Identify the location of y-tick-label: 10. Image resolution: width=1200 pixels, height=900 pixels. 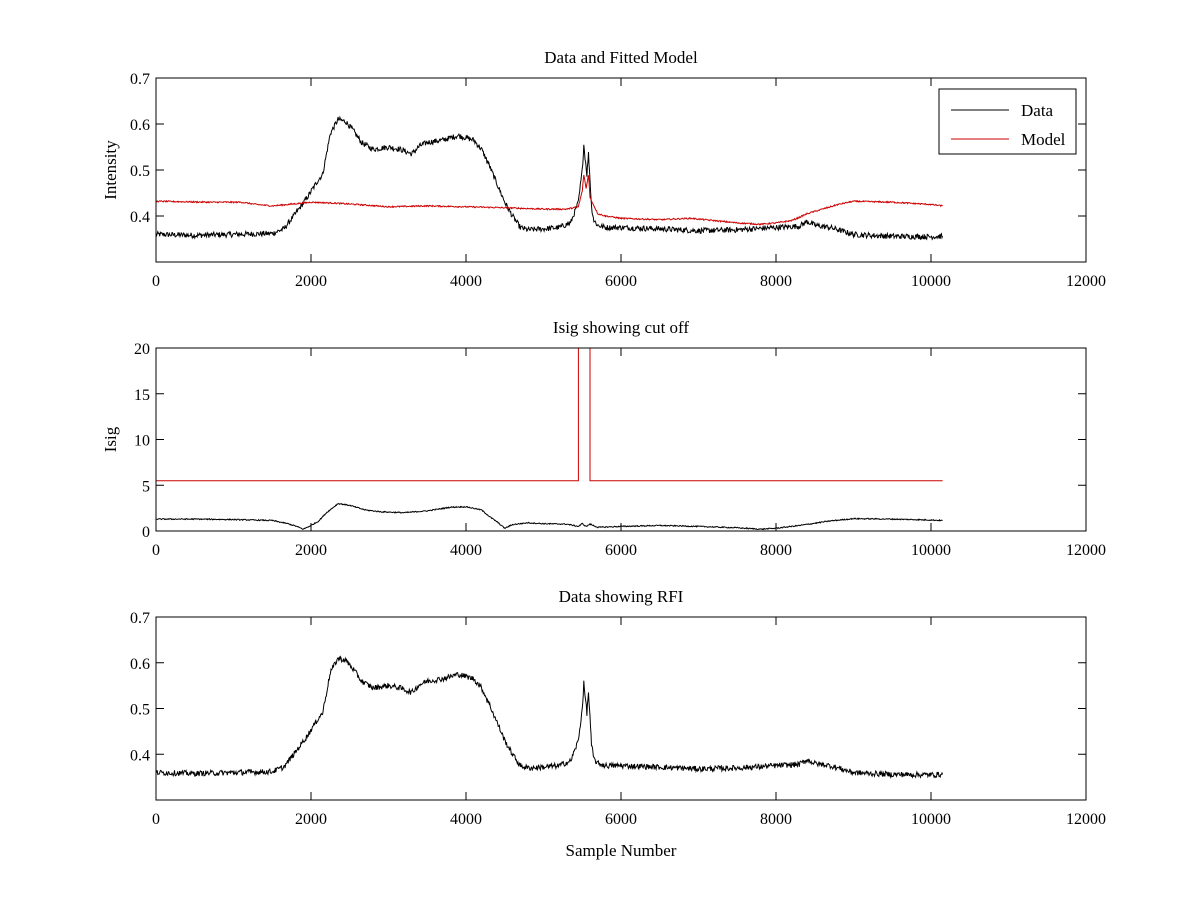
(142, 441).